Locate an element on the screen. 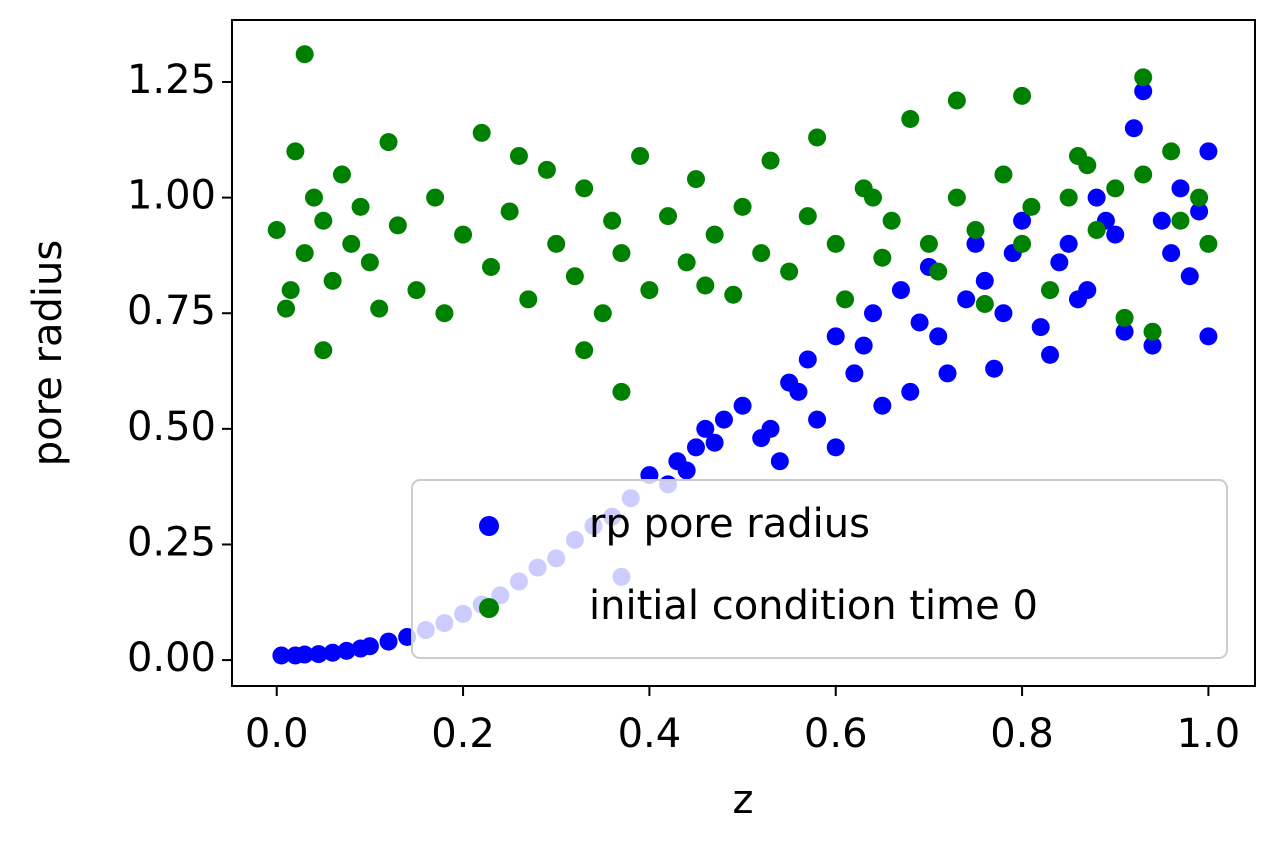 The height and width of the screenshot is (850, 1276). x-tick-label: 0.4 is located at coordinates (650, 734).